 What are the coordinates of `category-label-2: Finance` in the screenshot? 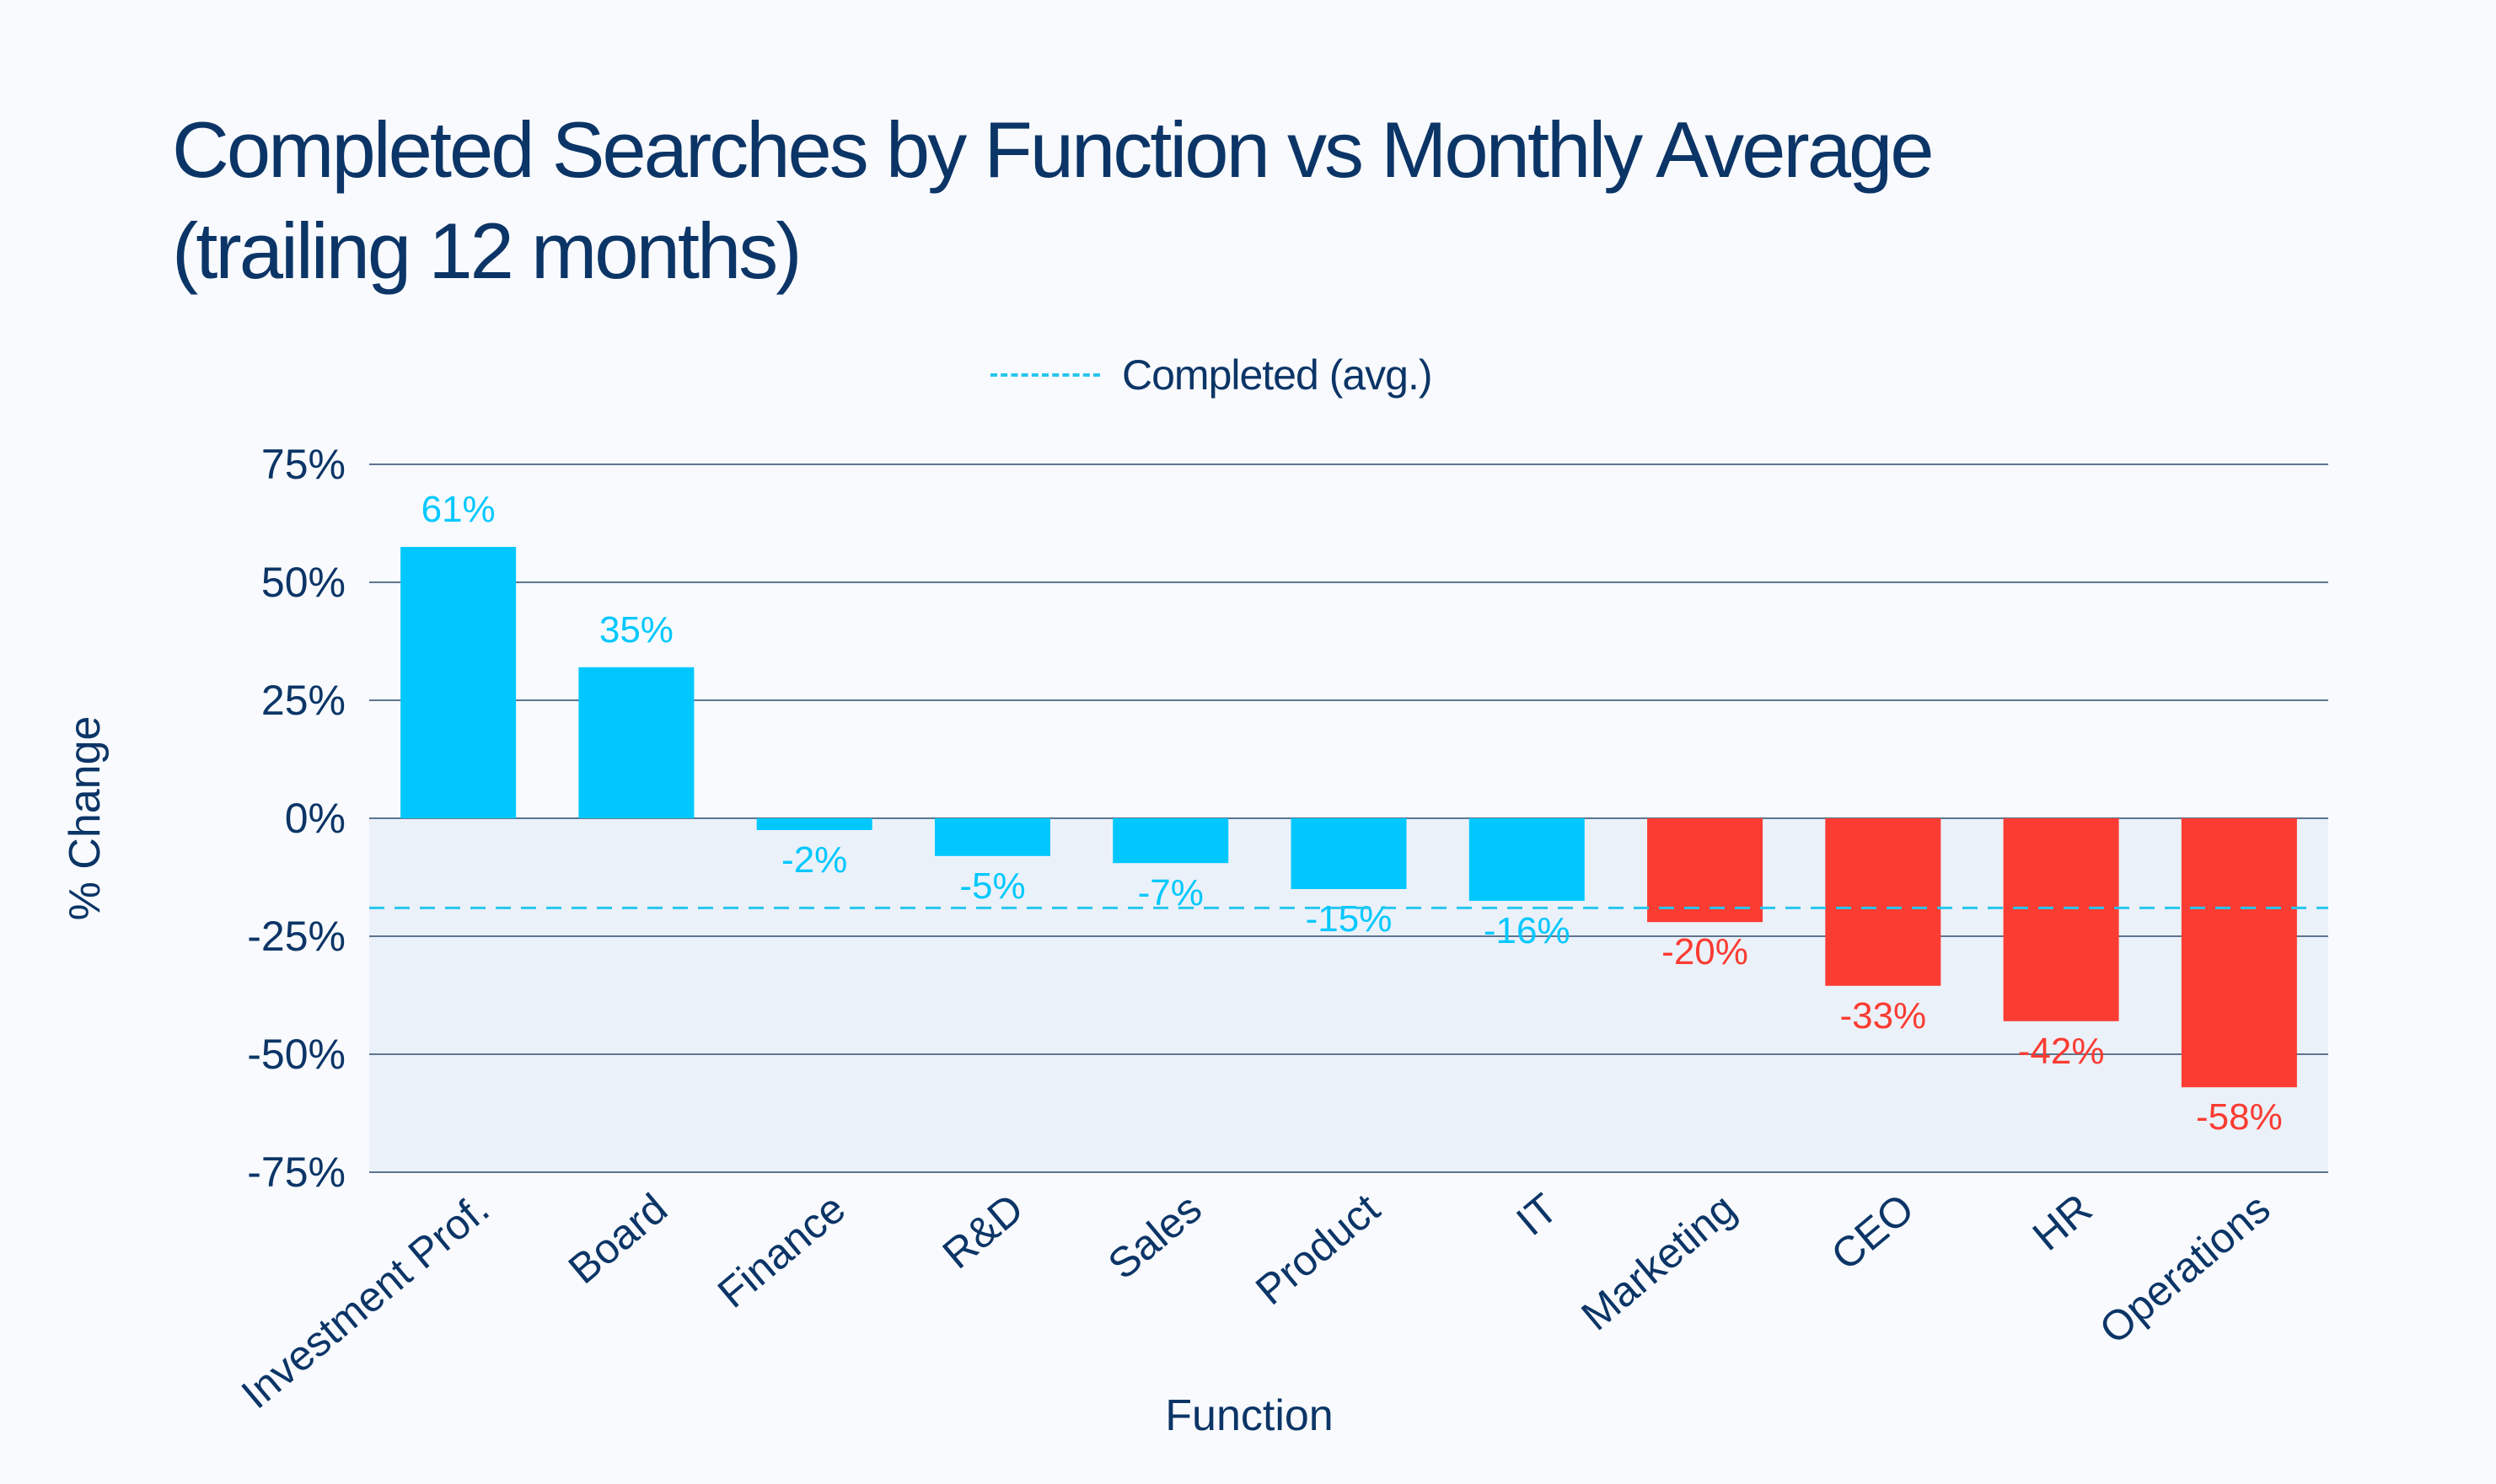 It's located at (781, 1251).